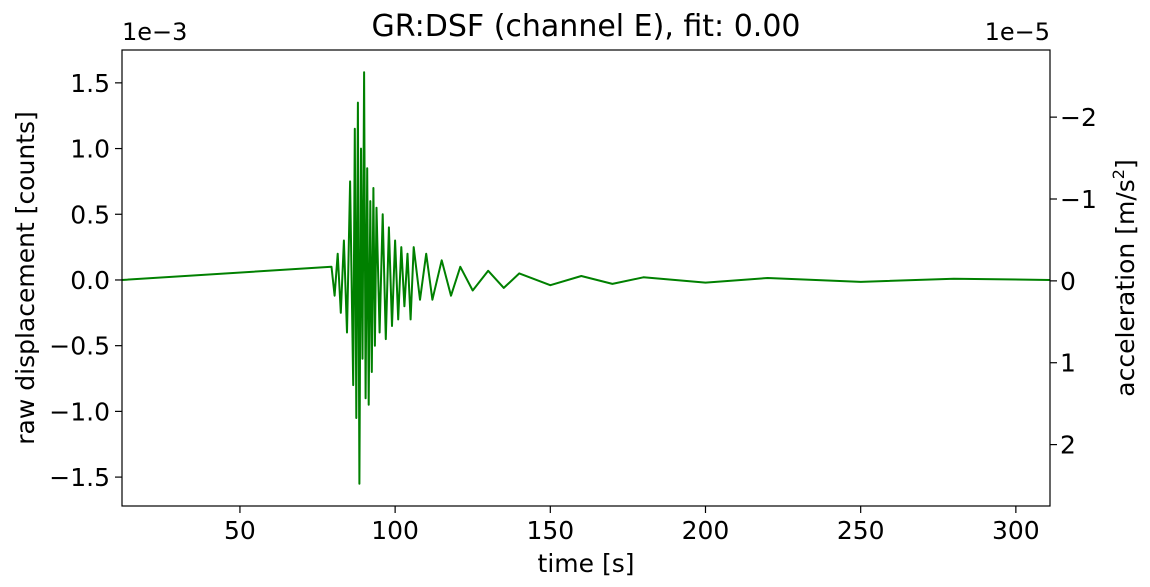  Describe the element at coordinates (1124, 277) in the screenshot. I see `y2-axis-label: acceleration [m/s2]` at that location.